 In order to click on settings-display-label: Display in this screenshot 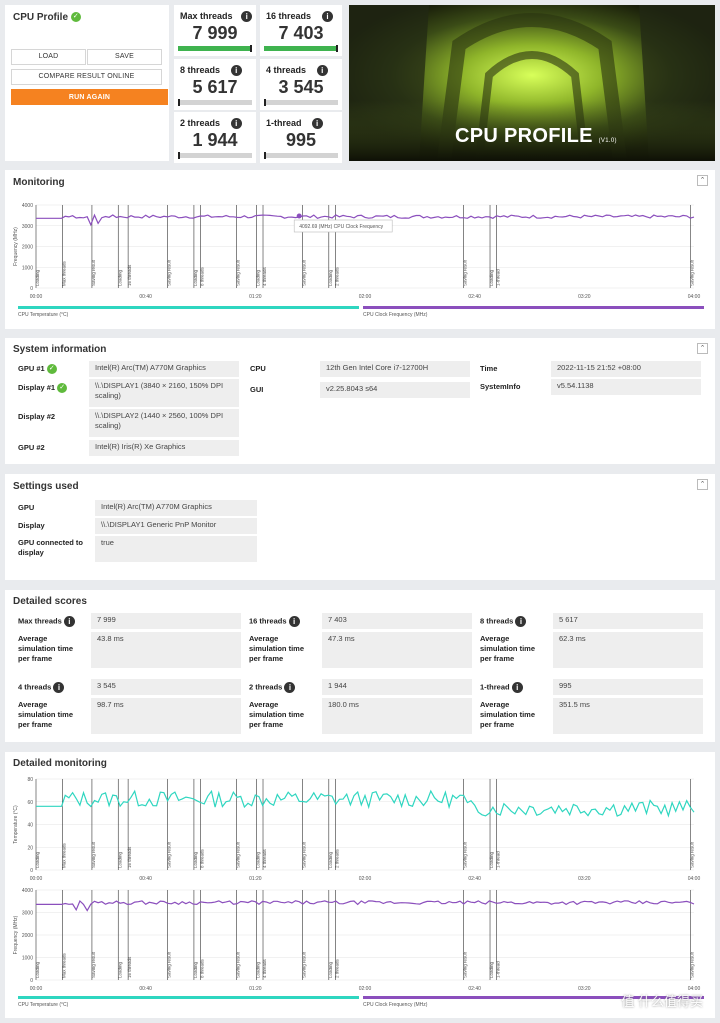, I will do `click(31, 525)`.